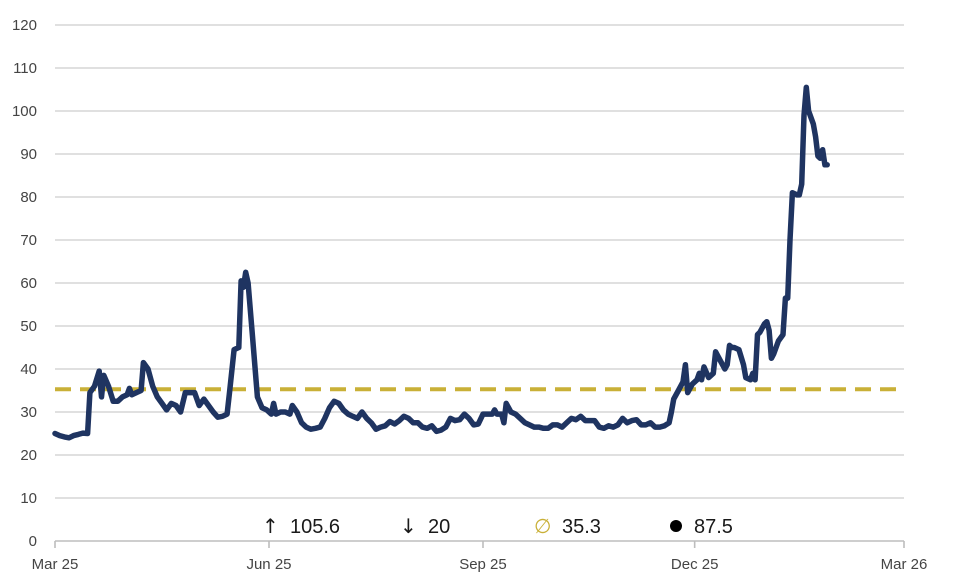  What do you see at coordinates (676, 526) in the screenshot?
I see `dot-icon` at bounding box center [676, 526].